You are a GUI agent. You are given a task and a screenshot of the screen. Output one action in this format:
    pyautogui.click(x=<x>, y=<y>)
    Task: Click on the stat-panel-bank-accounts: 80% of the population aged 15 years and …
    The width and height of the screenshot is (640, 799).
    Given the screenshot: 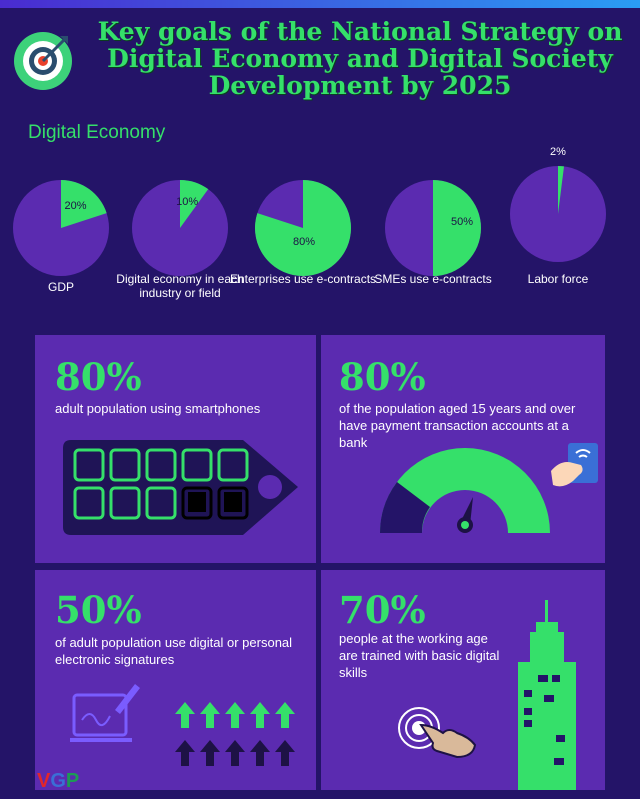 What is the action you would take?
    pyautogui.click(x=463, y=449)
    